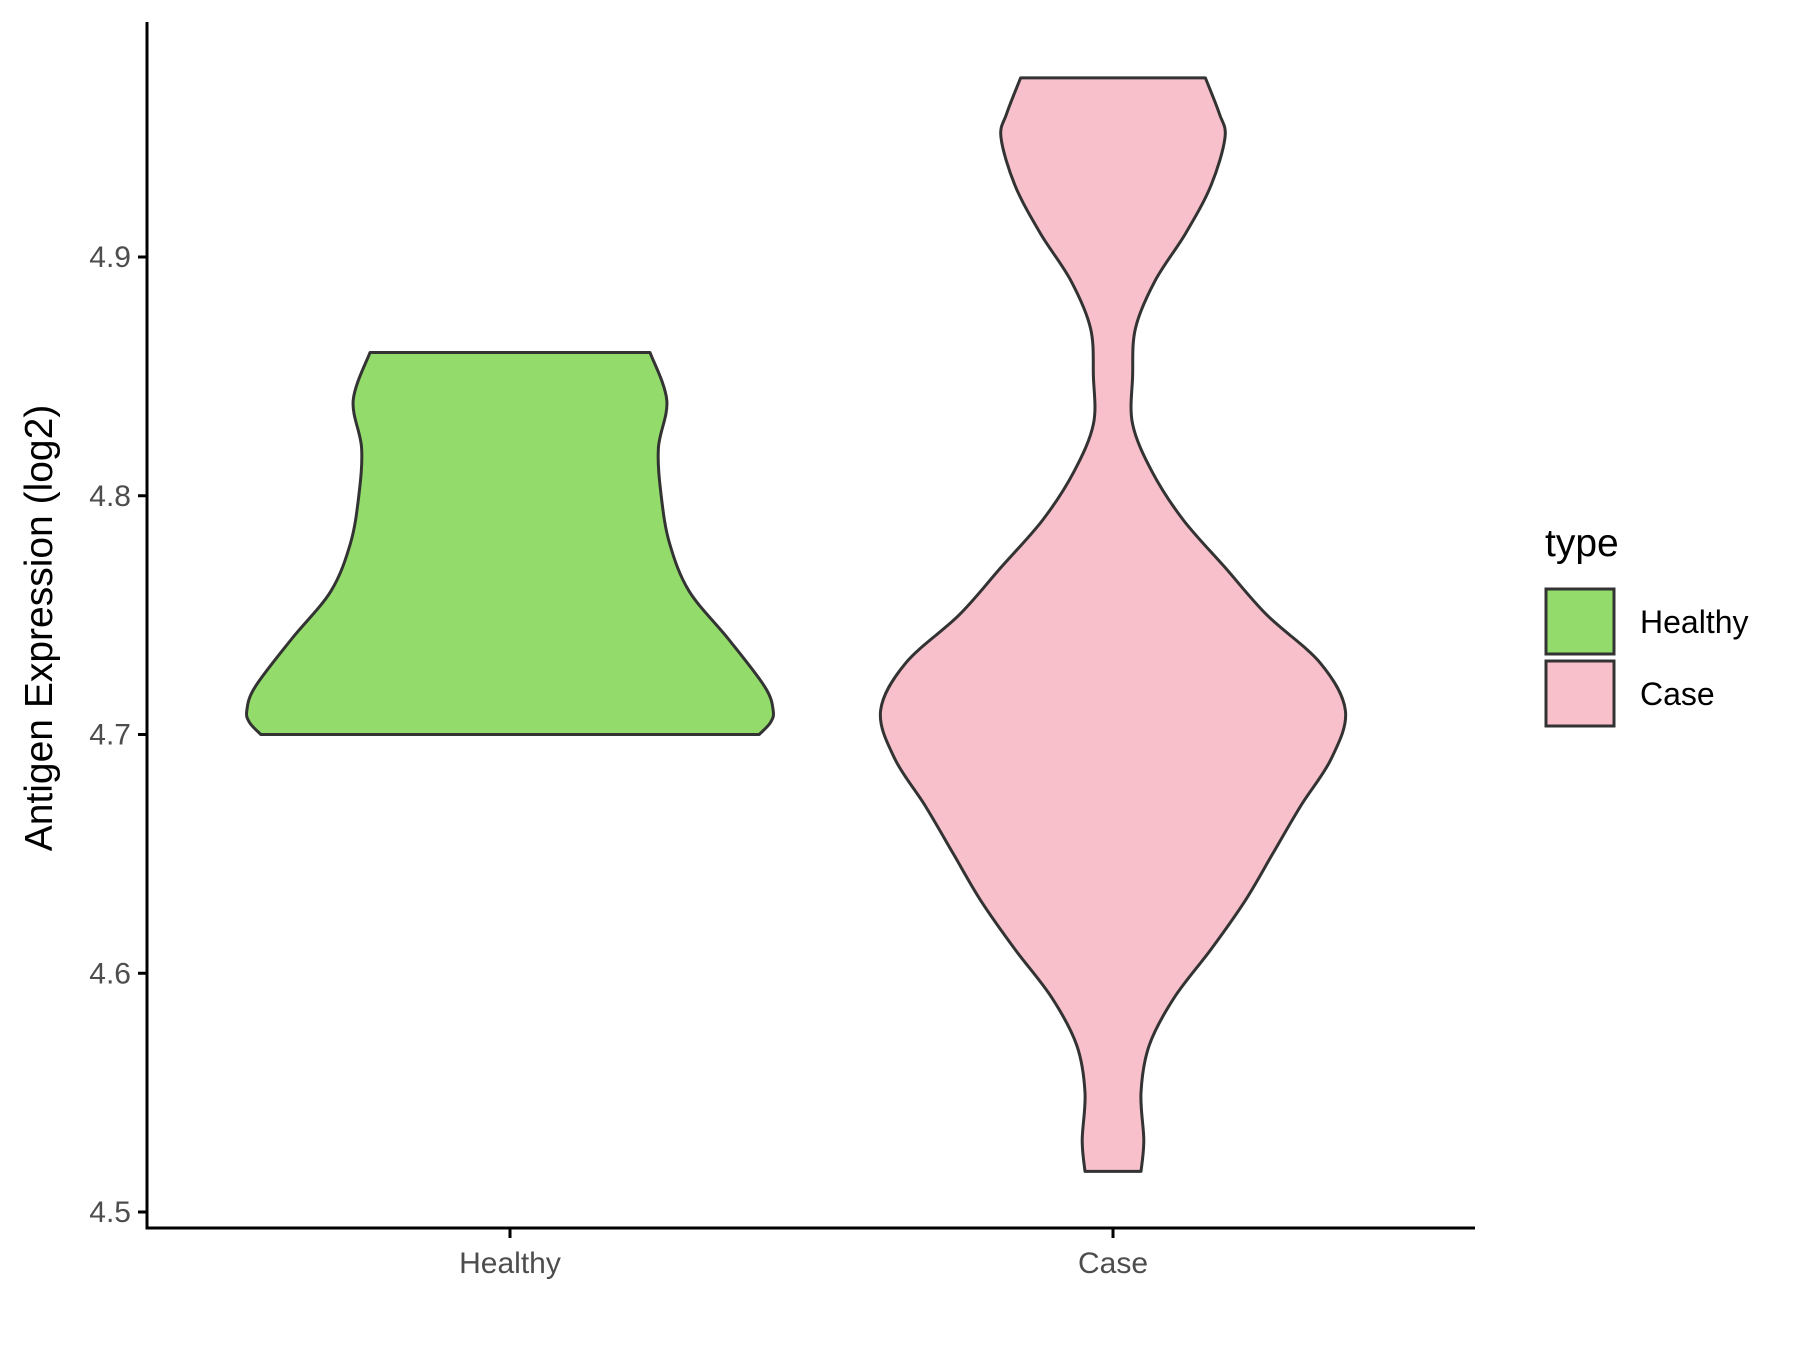  Describe the element at coordinates (110, 973) in the screenshot. I see `y-tick-label: 4.6` at that location.